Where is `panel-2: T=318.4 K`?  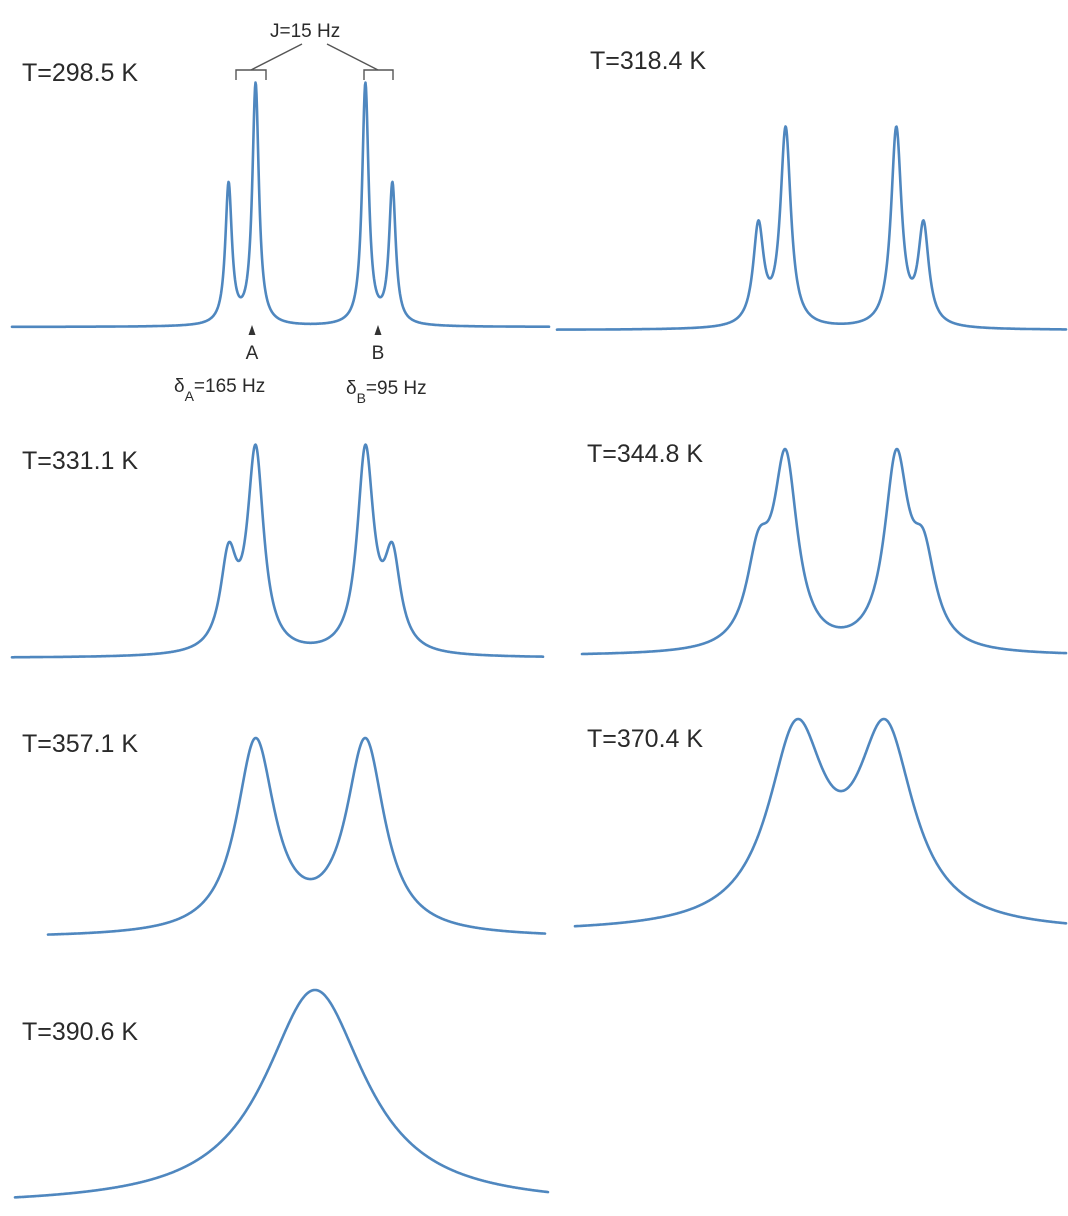
panel-2: T=318.4 K is located at coordinates (811, 189).